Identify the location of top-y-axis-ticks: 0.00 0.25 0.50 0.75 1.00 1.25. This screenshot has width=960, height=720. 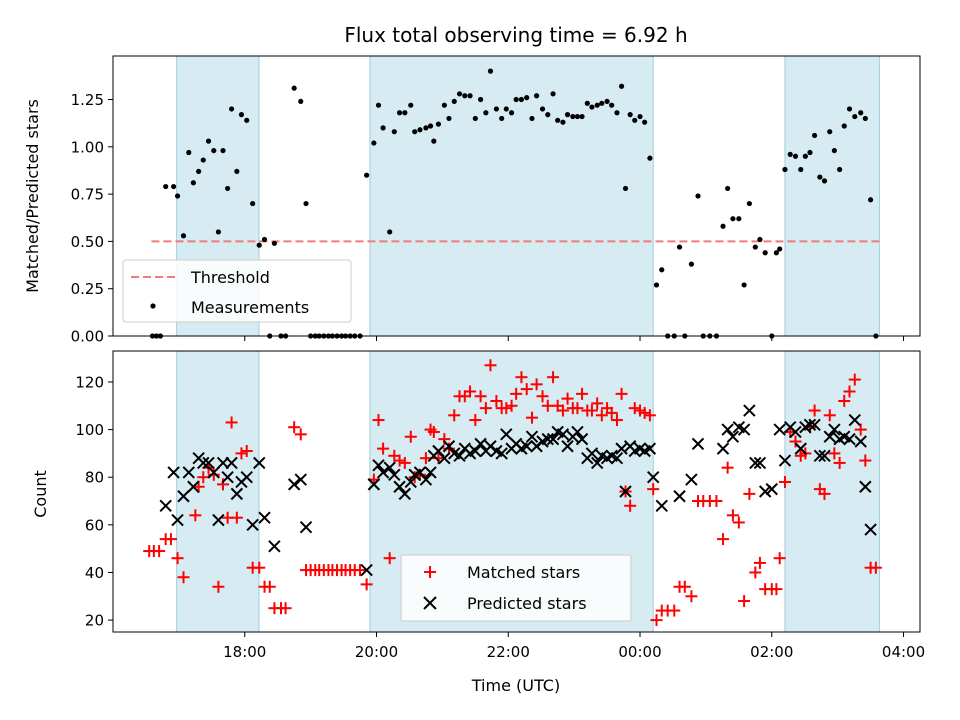
(92, 218).